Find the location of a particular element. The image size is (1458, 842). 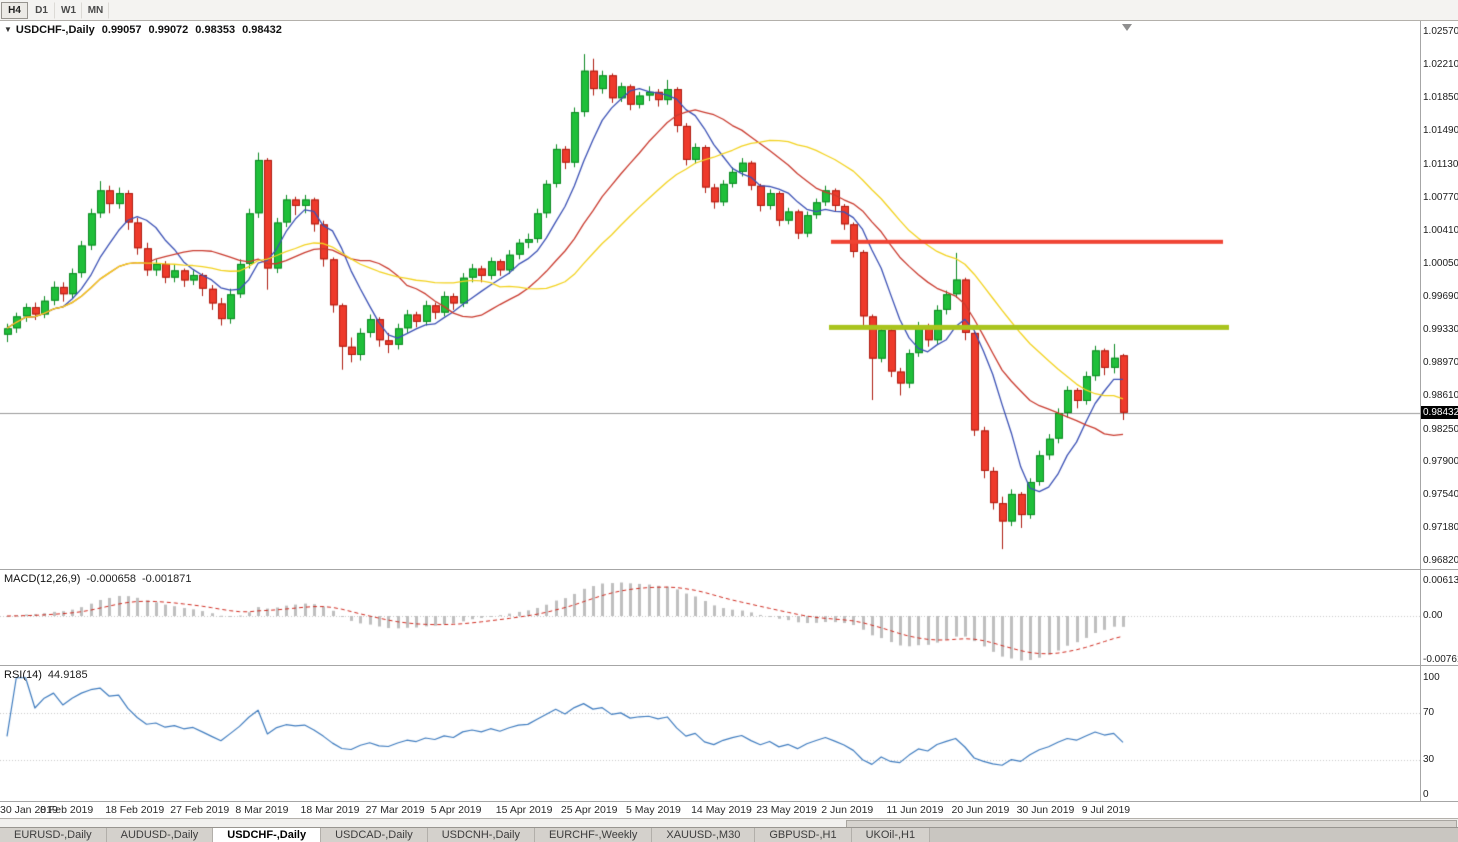

price-axis-label: 0.99690 is located at coordinates (1440, 297).